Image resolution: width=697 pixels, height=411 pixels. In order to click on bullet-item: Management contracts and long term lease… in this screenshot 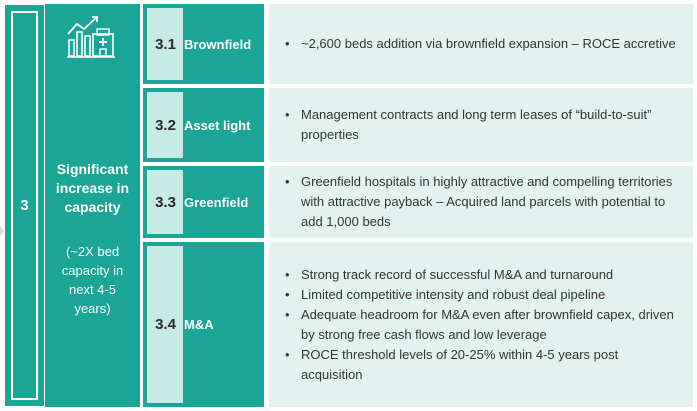, I will do `click(482, 125)`.